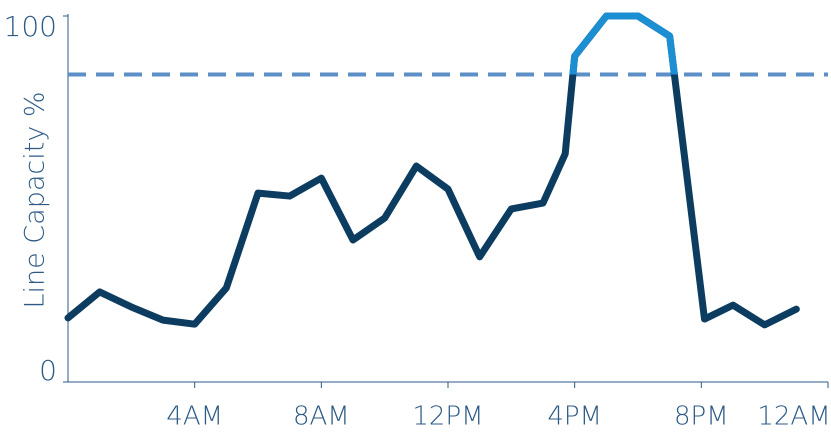 This screenshot has height=432, width=831. Describe the element at coordinates (447, 417) in the screenshot. I see `x-tick-label: 12PM` at that location.